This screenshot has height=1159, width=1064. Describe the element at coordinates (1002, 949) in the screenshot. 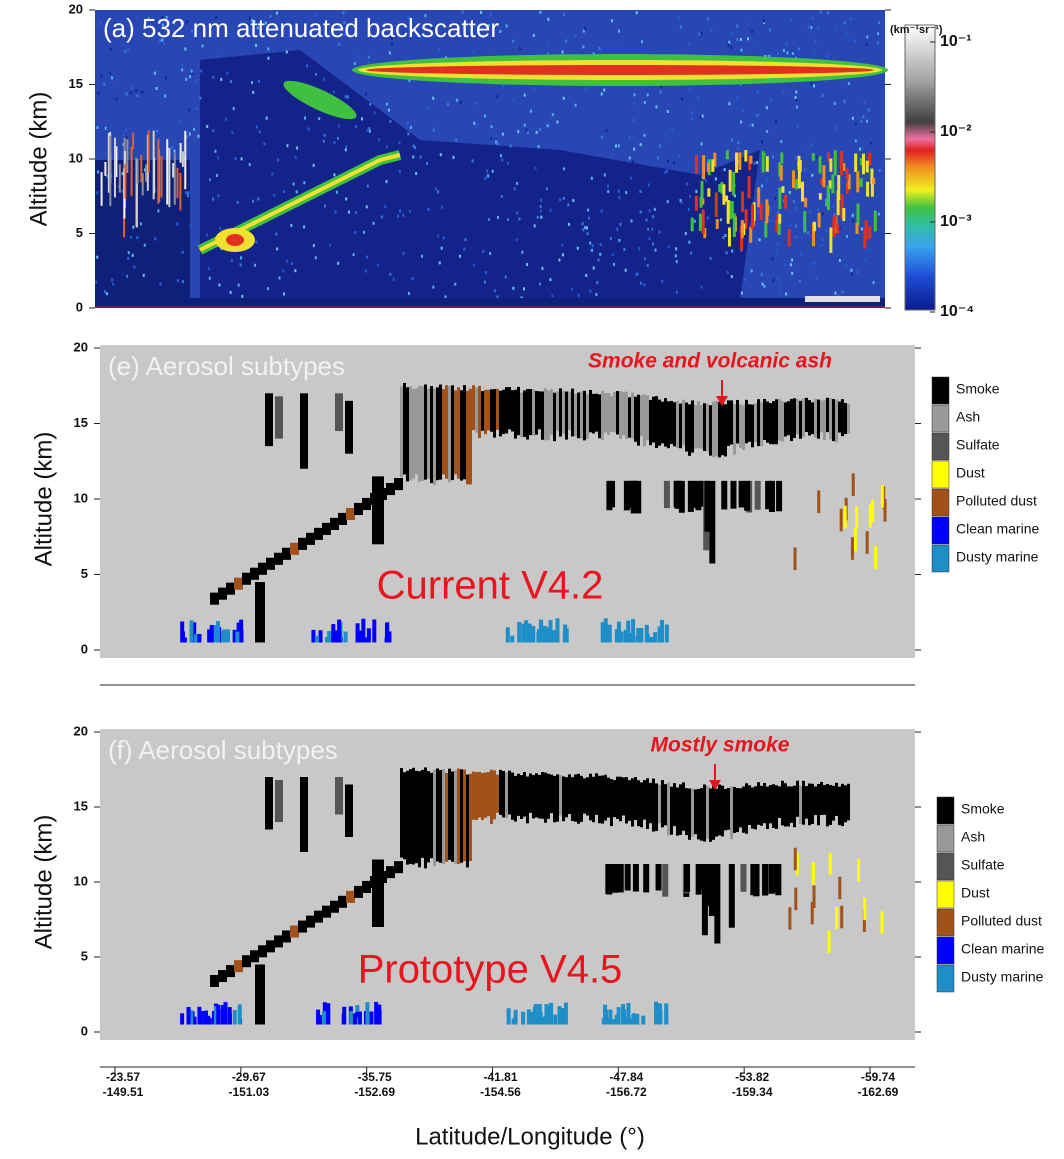

I see `legend-label: Clean marine` at that location.